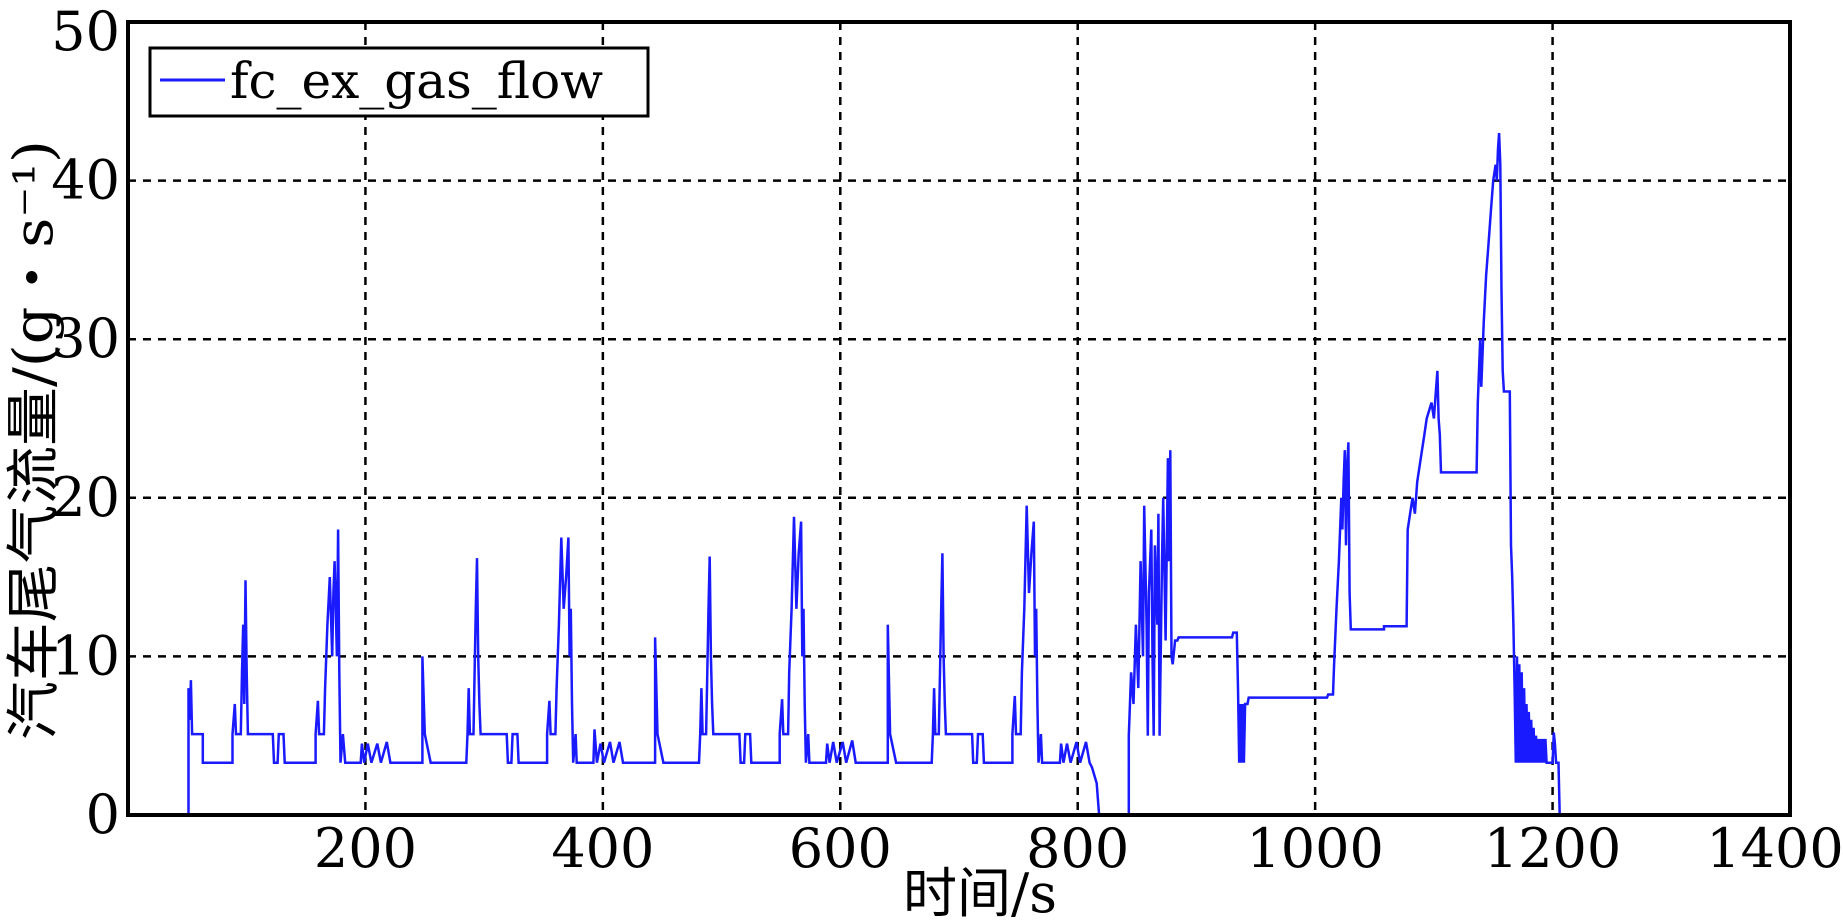  Describe the element at coordinates (416, 81) in the screenshot. I see `legend-label: fc_ex_gas_flow` at that location.